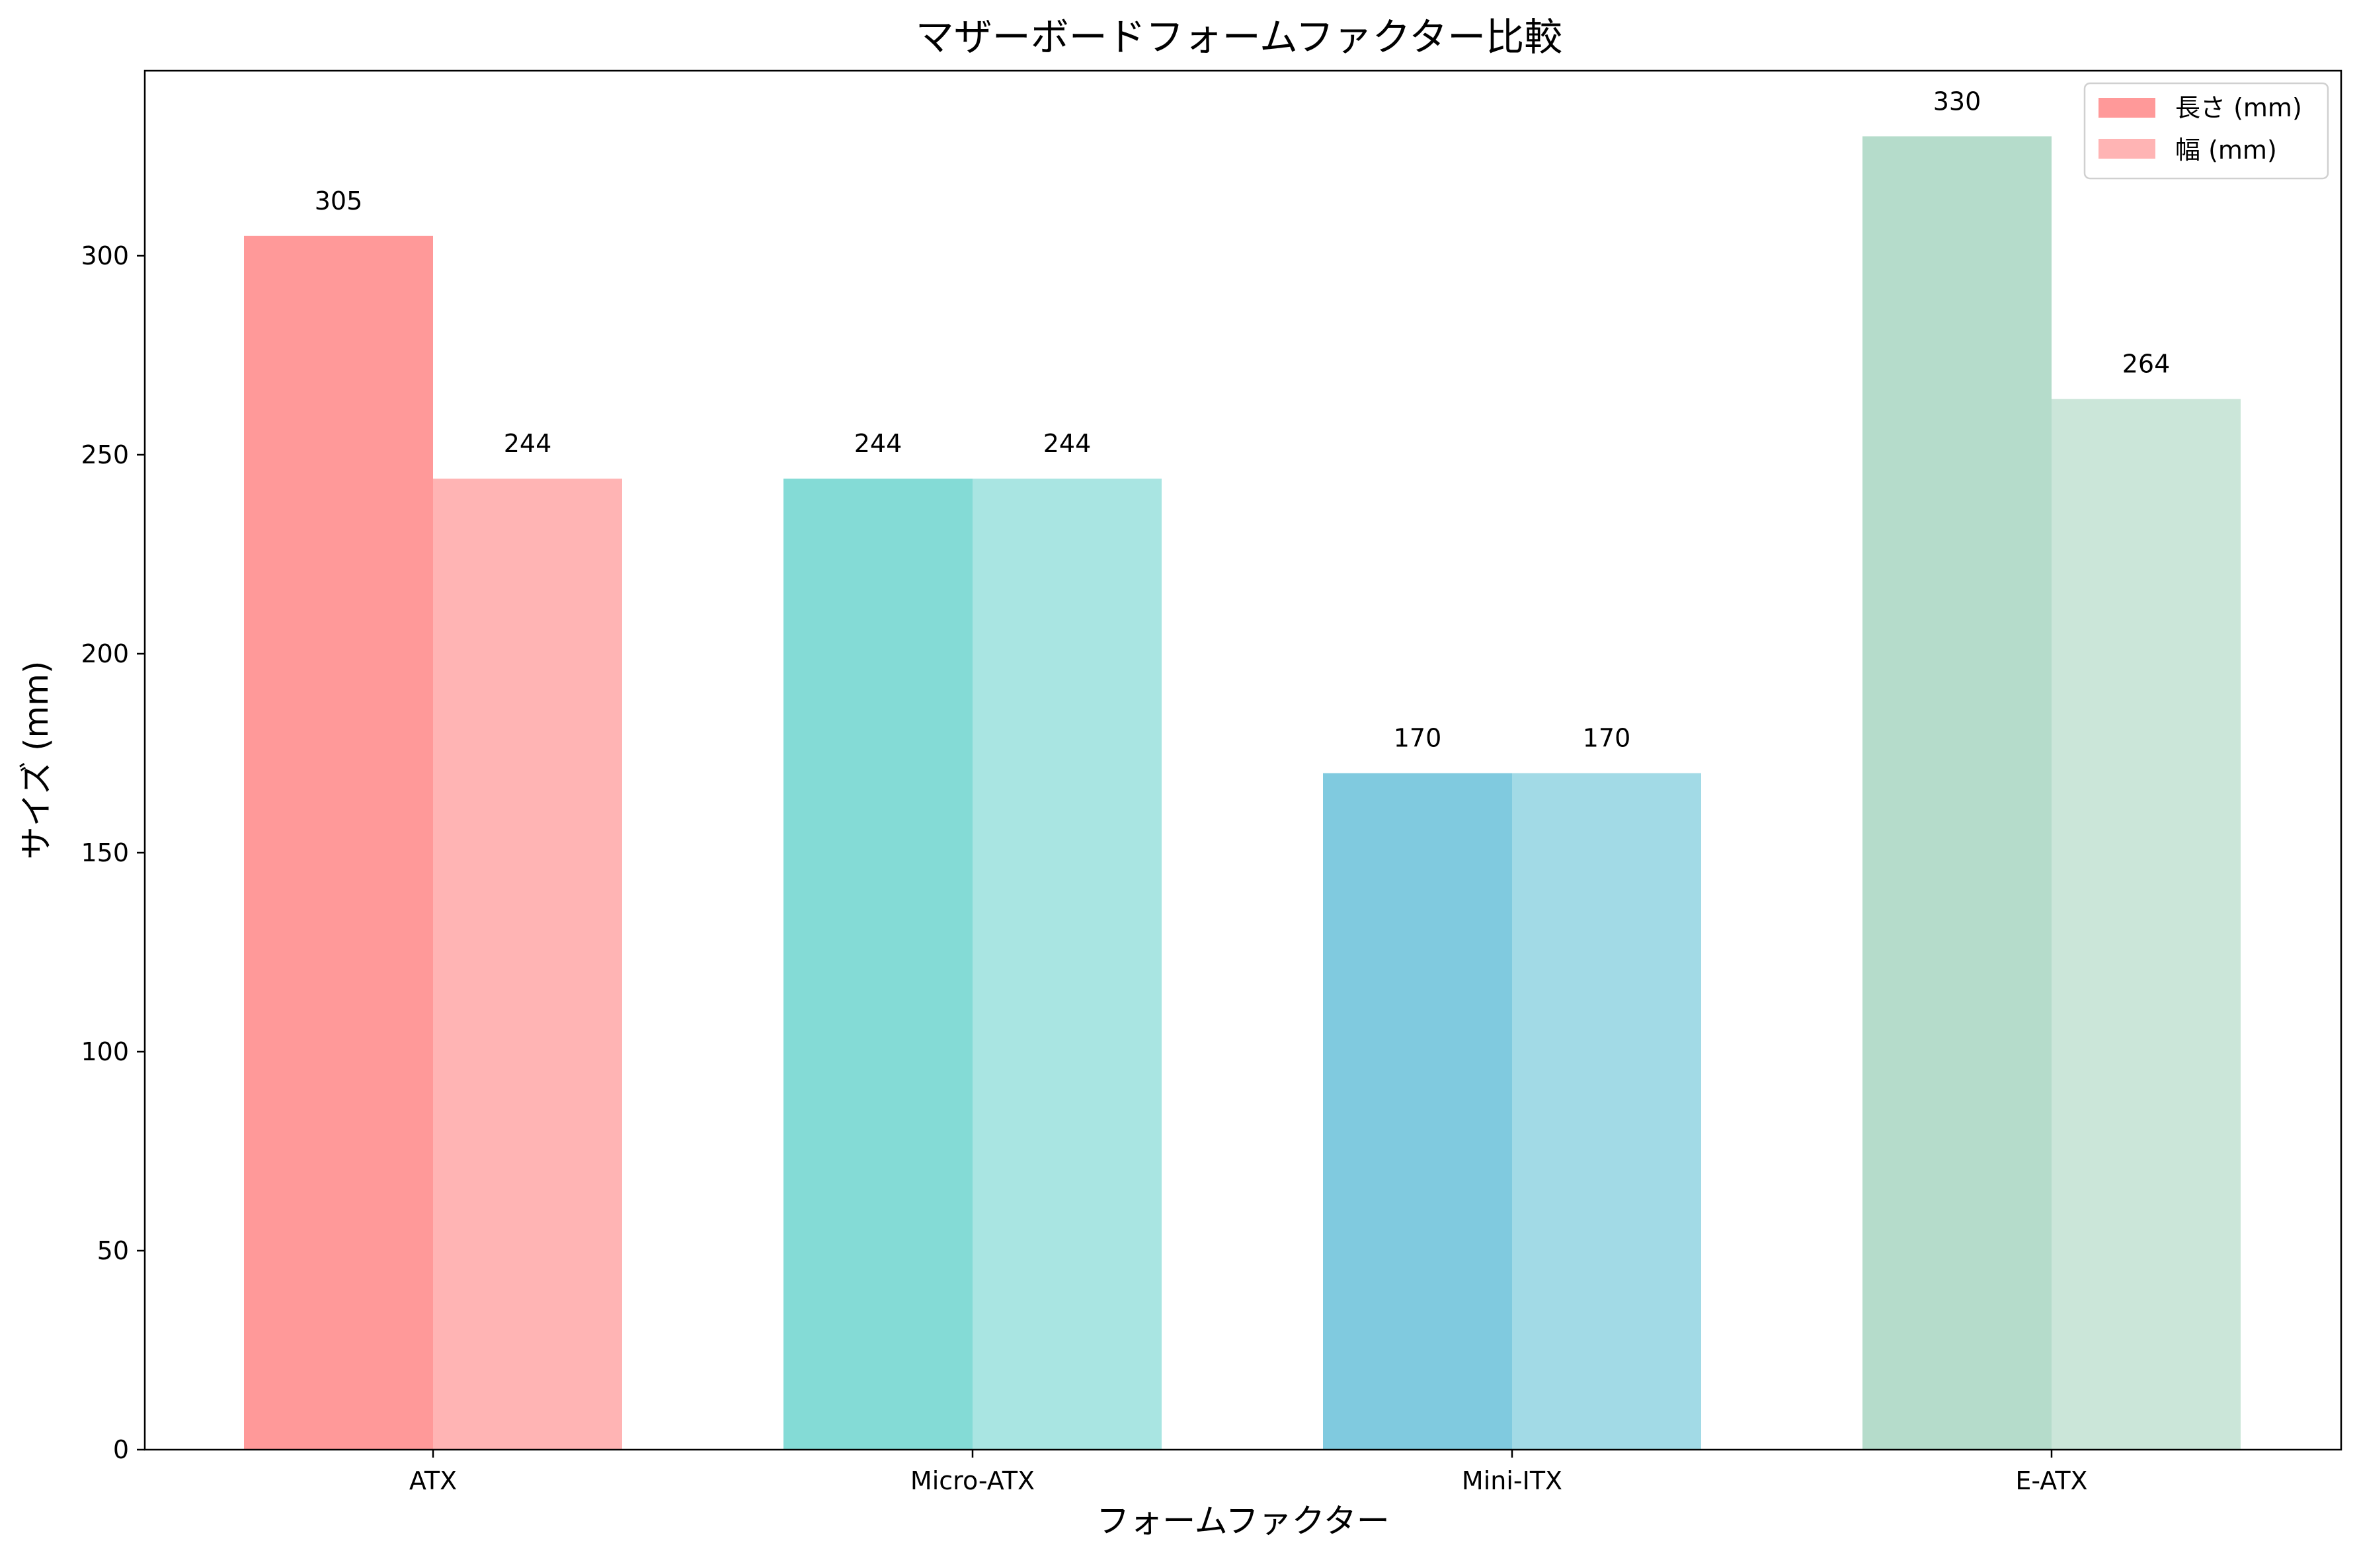 The width and height of the screenshot is (2359, 1568). What do you see at coordinates (2051, 1480) in the screenshot?
I see `x-tick-label-e-atx: E-ATX` at bounding box center [2051, 1480].